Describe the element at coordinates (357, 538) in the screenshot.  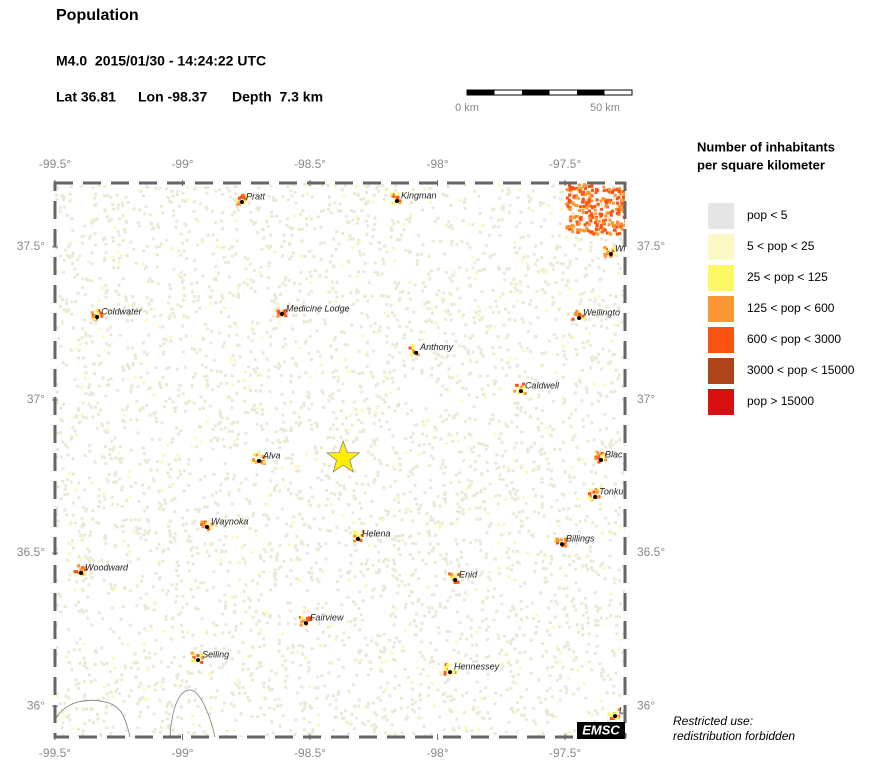
I see `city-marker` at that location.